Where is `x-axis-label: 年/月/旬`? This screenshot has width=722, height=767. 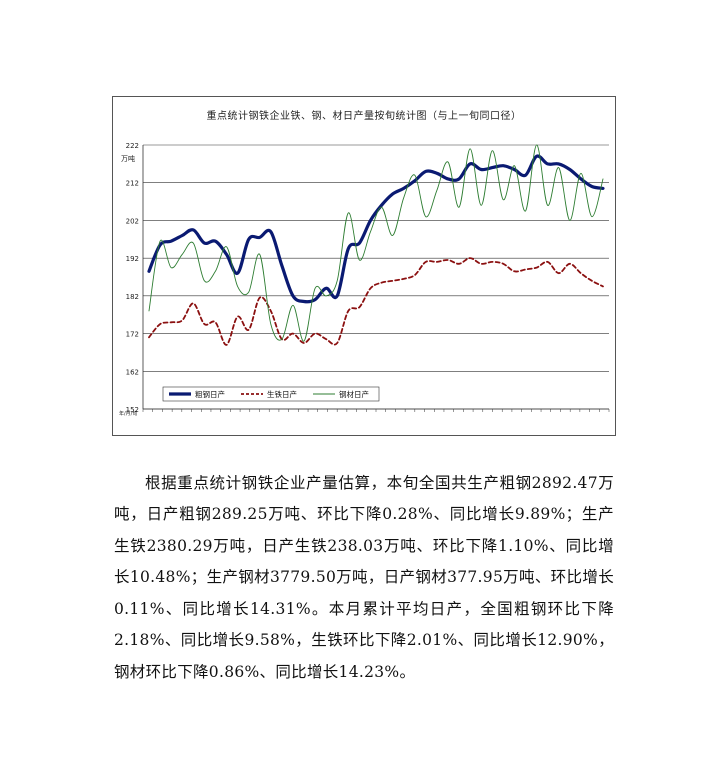 x-axis-label: 年/月/旬 is located at coordinates (128, 413).